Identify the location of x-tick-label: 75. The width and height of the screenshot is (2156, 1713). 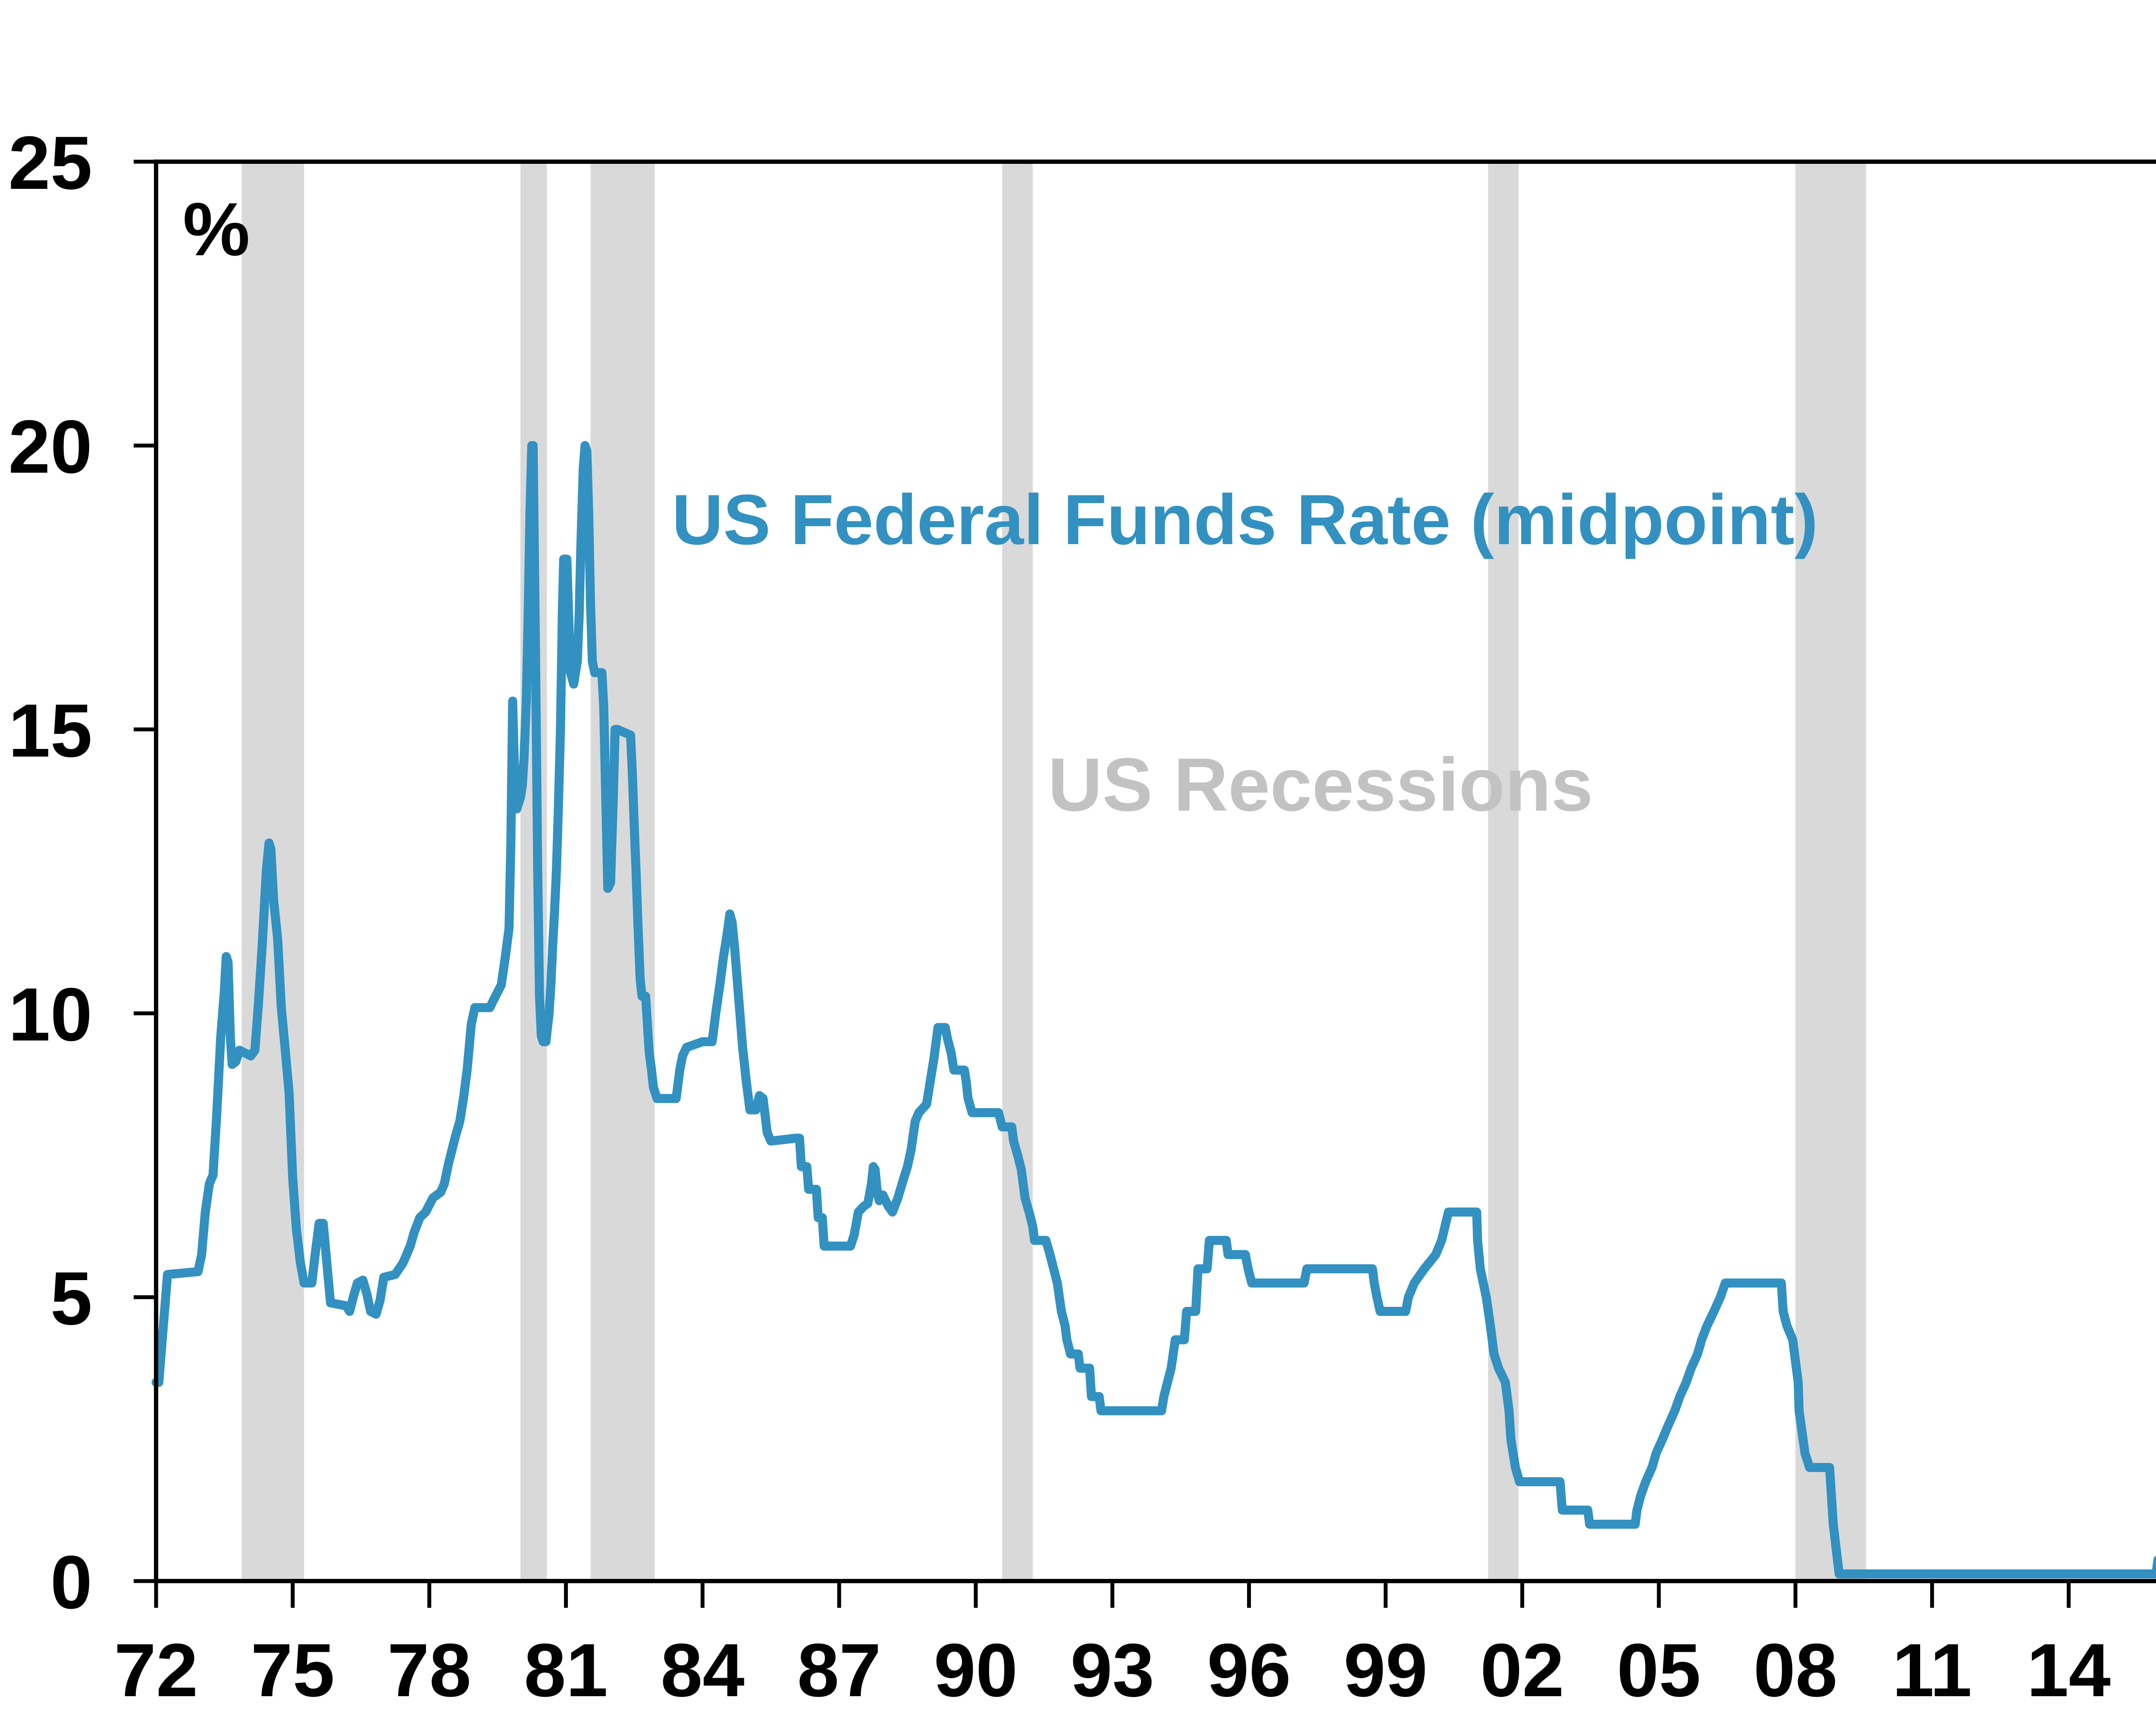
(293, 1670).